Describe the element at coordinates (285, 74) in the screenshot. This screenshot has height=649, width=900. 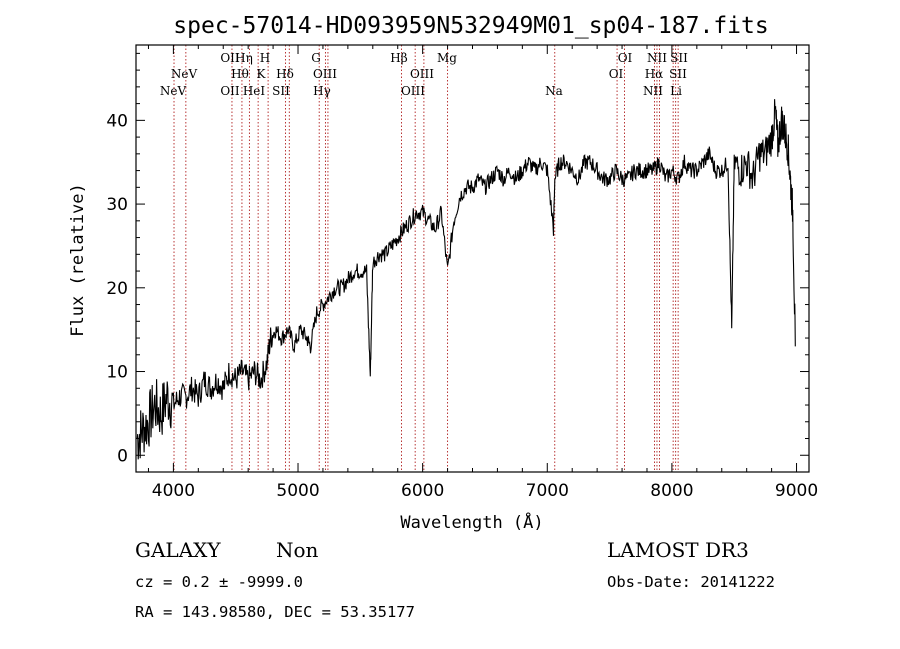
I see `line-label-9: Hδ` at that location.